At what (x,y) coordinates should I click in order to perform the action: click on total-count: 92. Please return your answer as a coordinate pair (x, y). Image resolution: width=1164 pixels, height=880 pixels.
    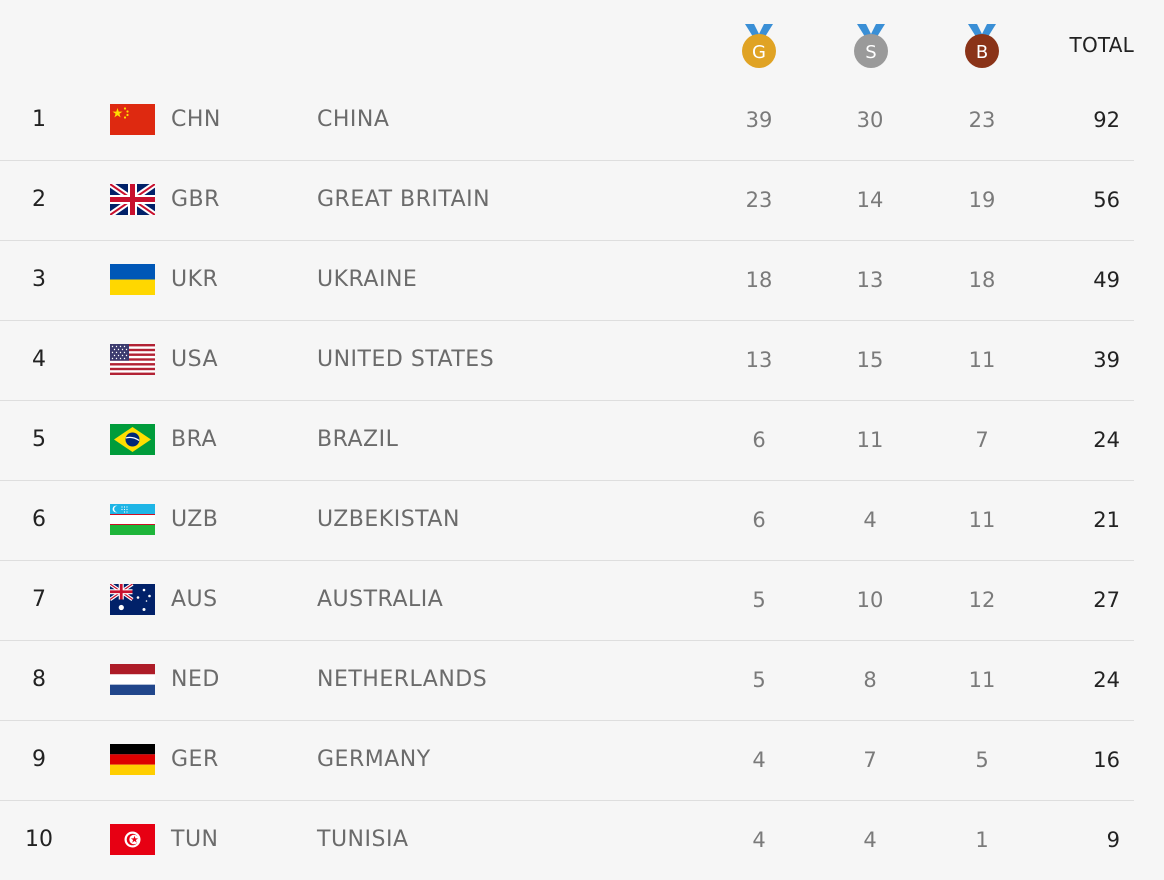
    Looking at the image, I should click on (1106, 120).